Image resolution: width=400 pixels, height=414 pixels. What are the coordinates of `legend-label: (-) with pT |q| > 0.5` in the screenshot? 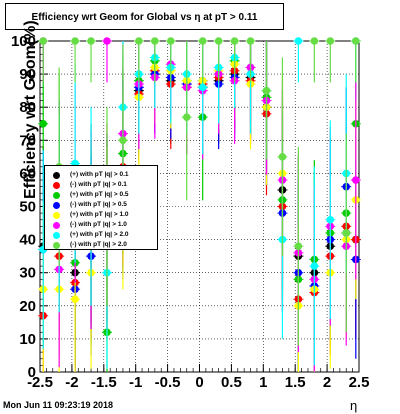 It's located at (98, 204).